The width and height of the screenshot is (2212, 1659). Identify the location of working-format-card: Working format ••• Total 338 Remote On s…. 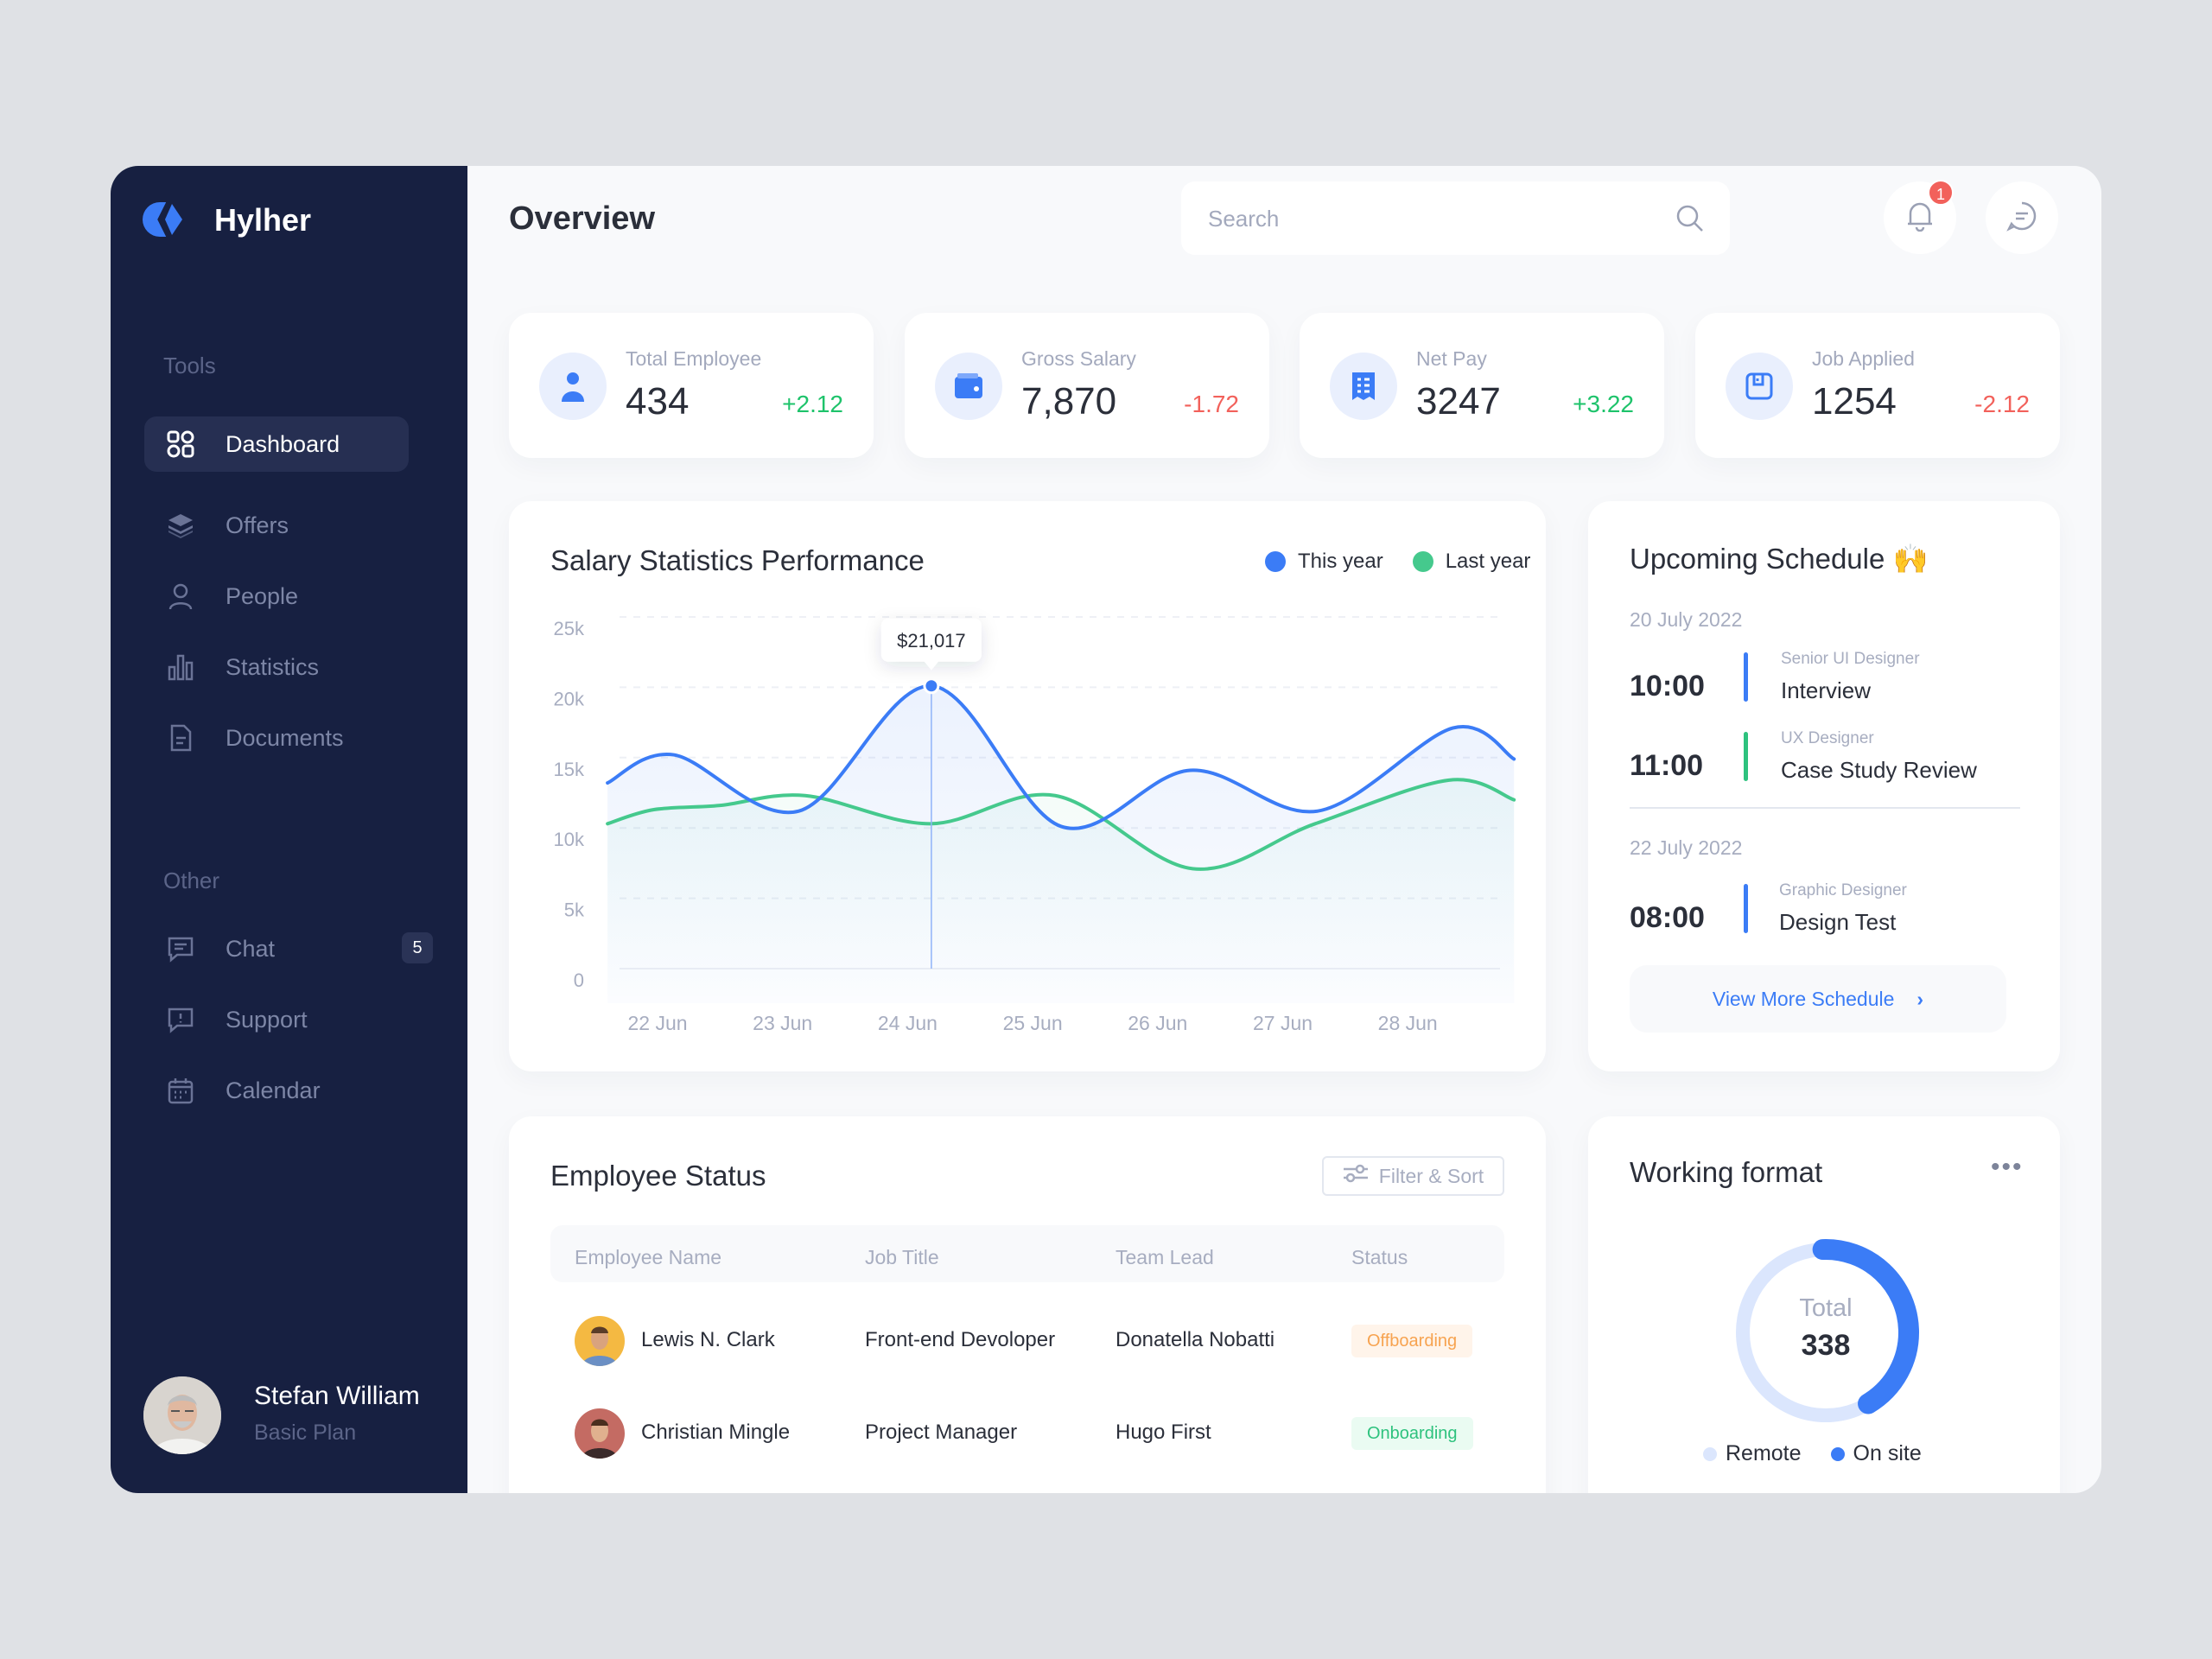
(1824, 1304).